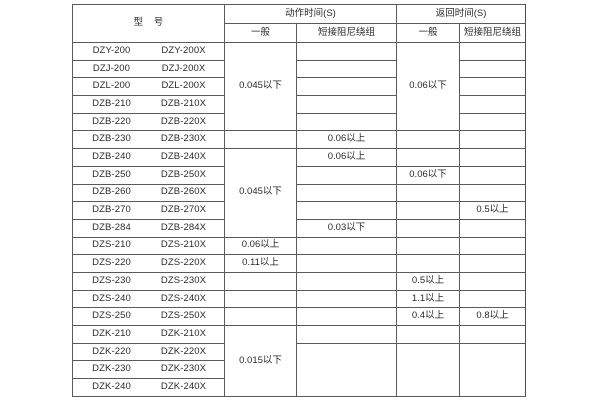 This screenshot has width=600, height=400. I want to click on model-code-primary: DZB-240, so click(111, 156).